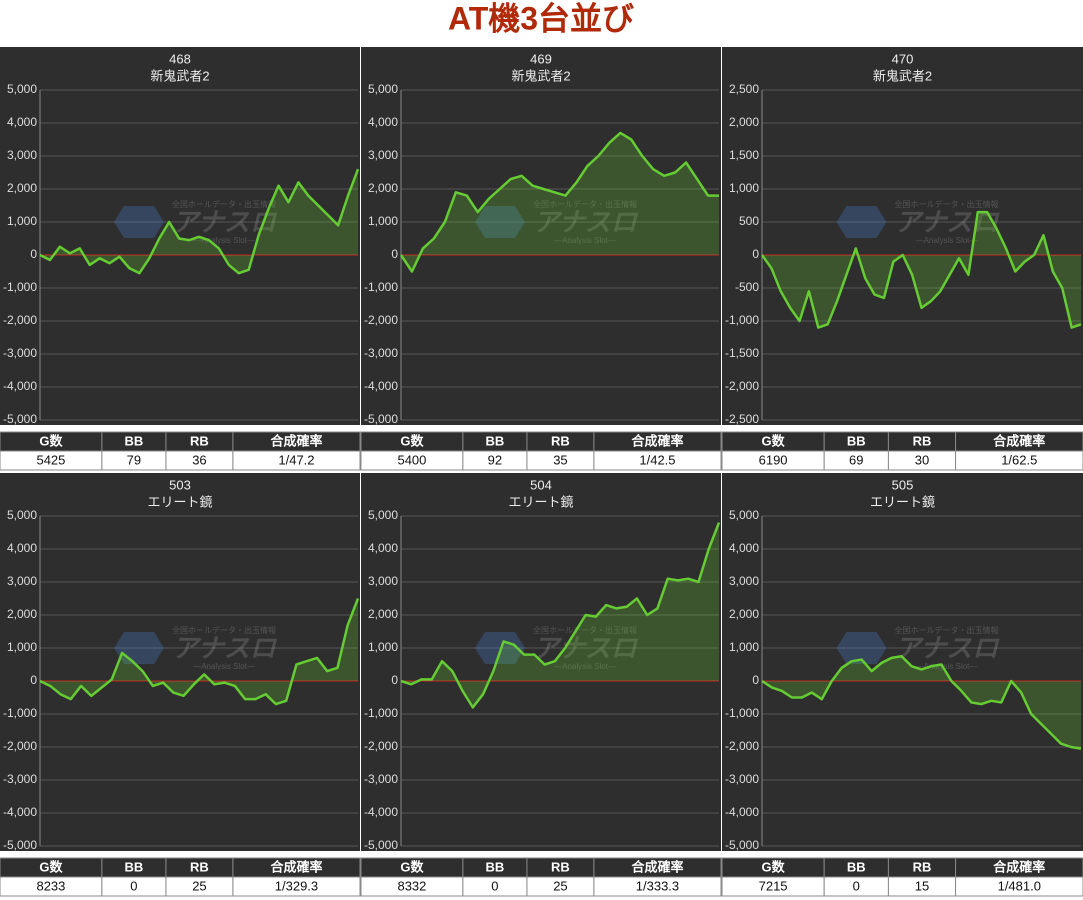 The image size is (1083, 900). What do you see at coordinates (749, 221) in the screenshot?
I see `y-tick-label: 500` at bounding box center [749, 221].